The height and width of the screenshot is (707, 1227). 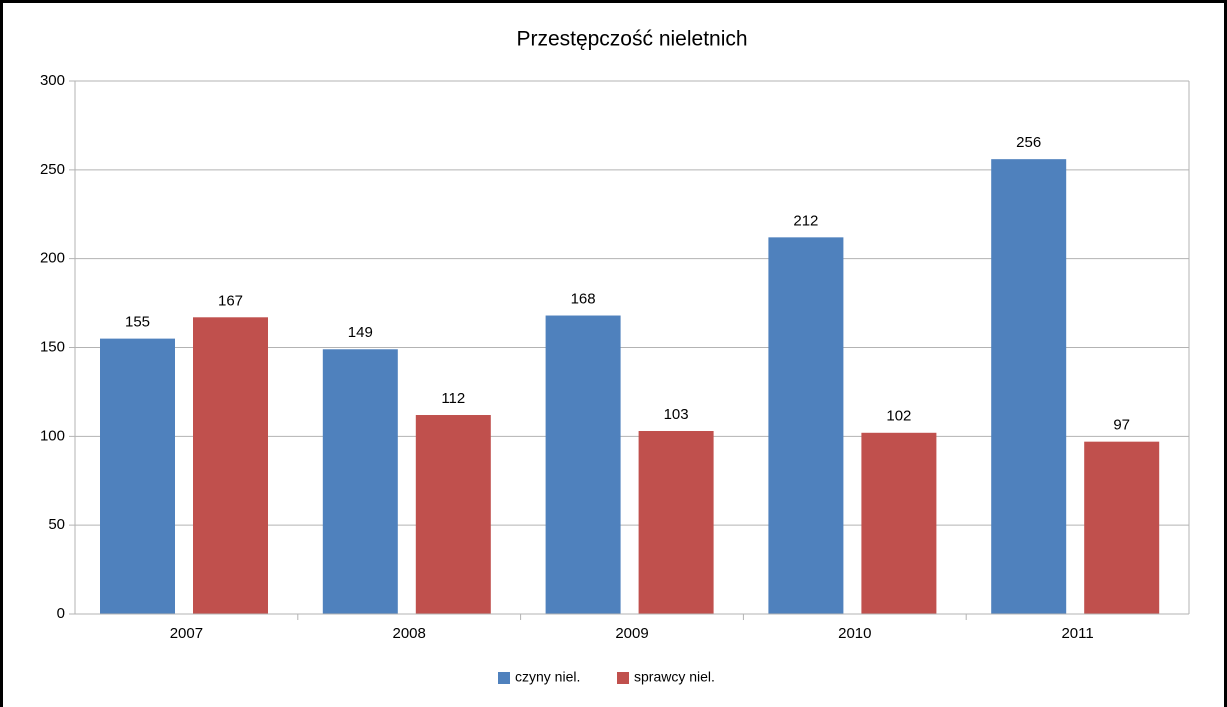 I want to click on legend-label: sprawcy niel., so click(x=674, y=677).